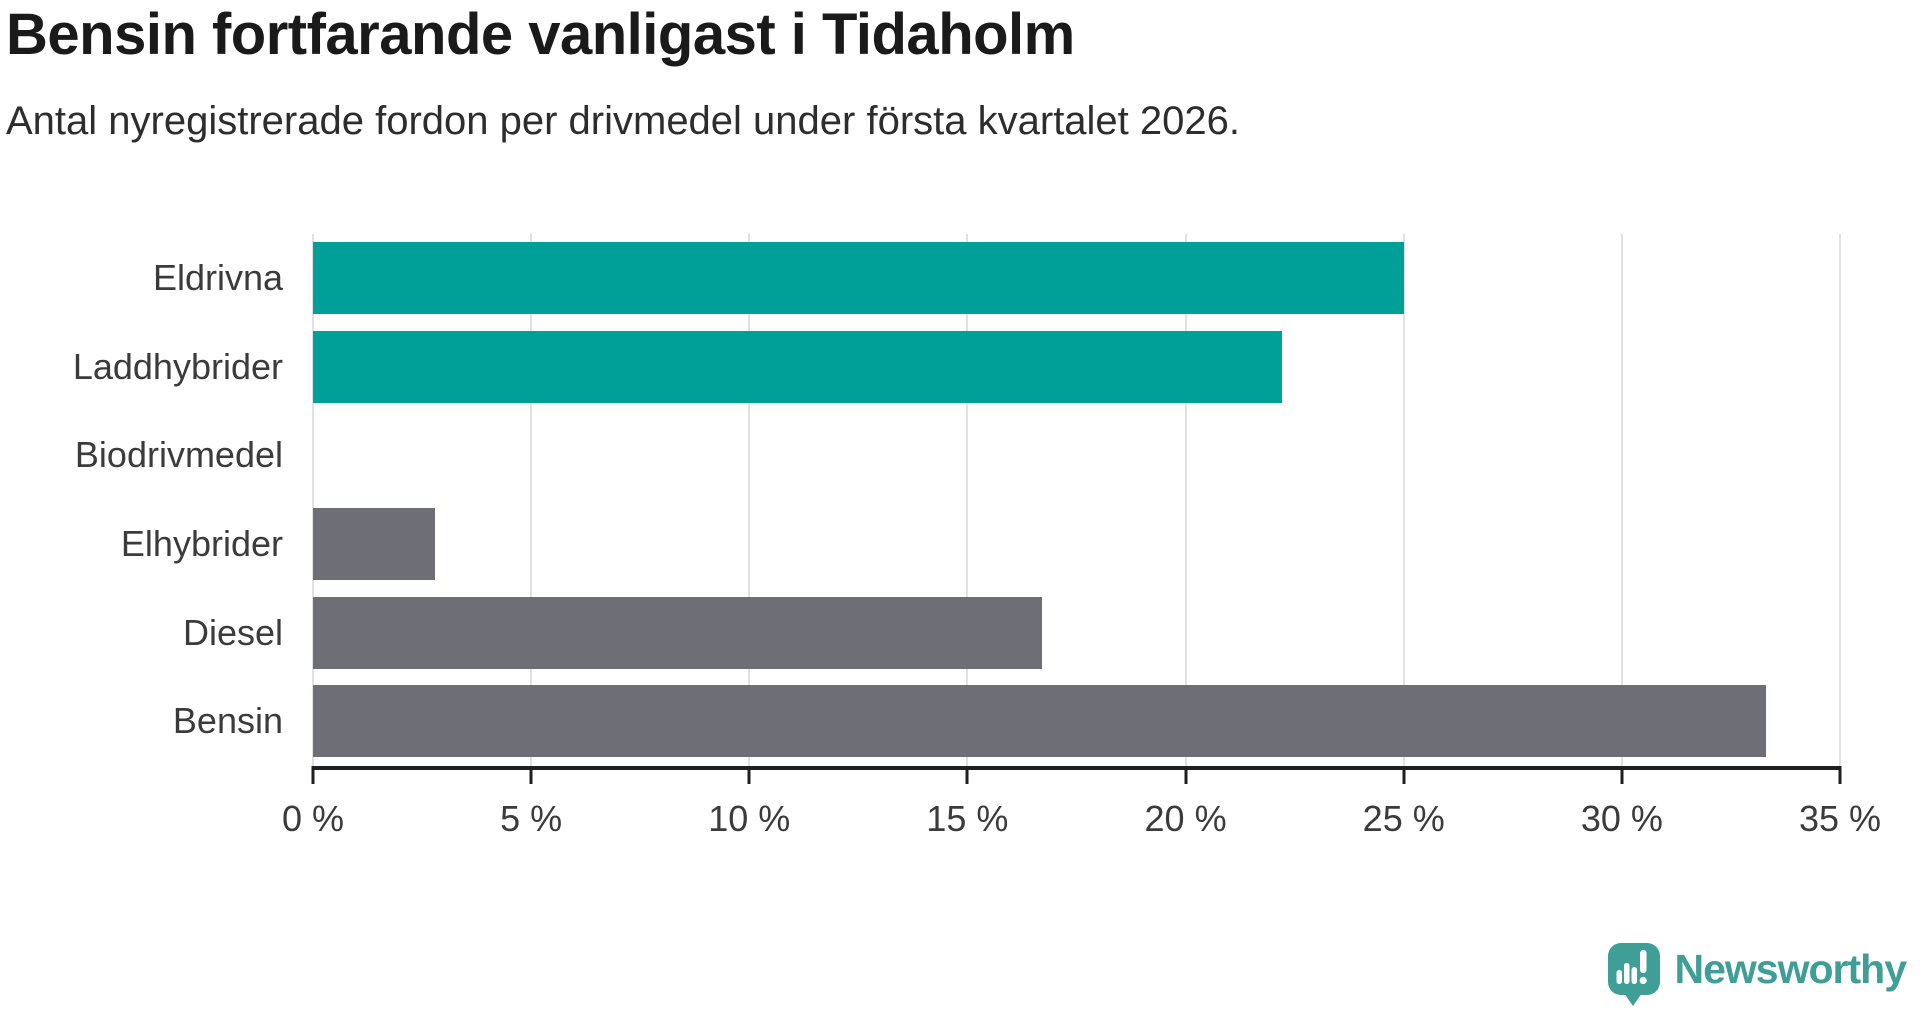 This screenshot has height=1010, width=1920. Describe the element at coordinates (177, 366) in the screenshot. I see `category-label-laddhybrider: Laddhybrider` at that location.